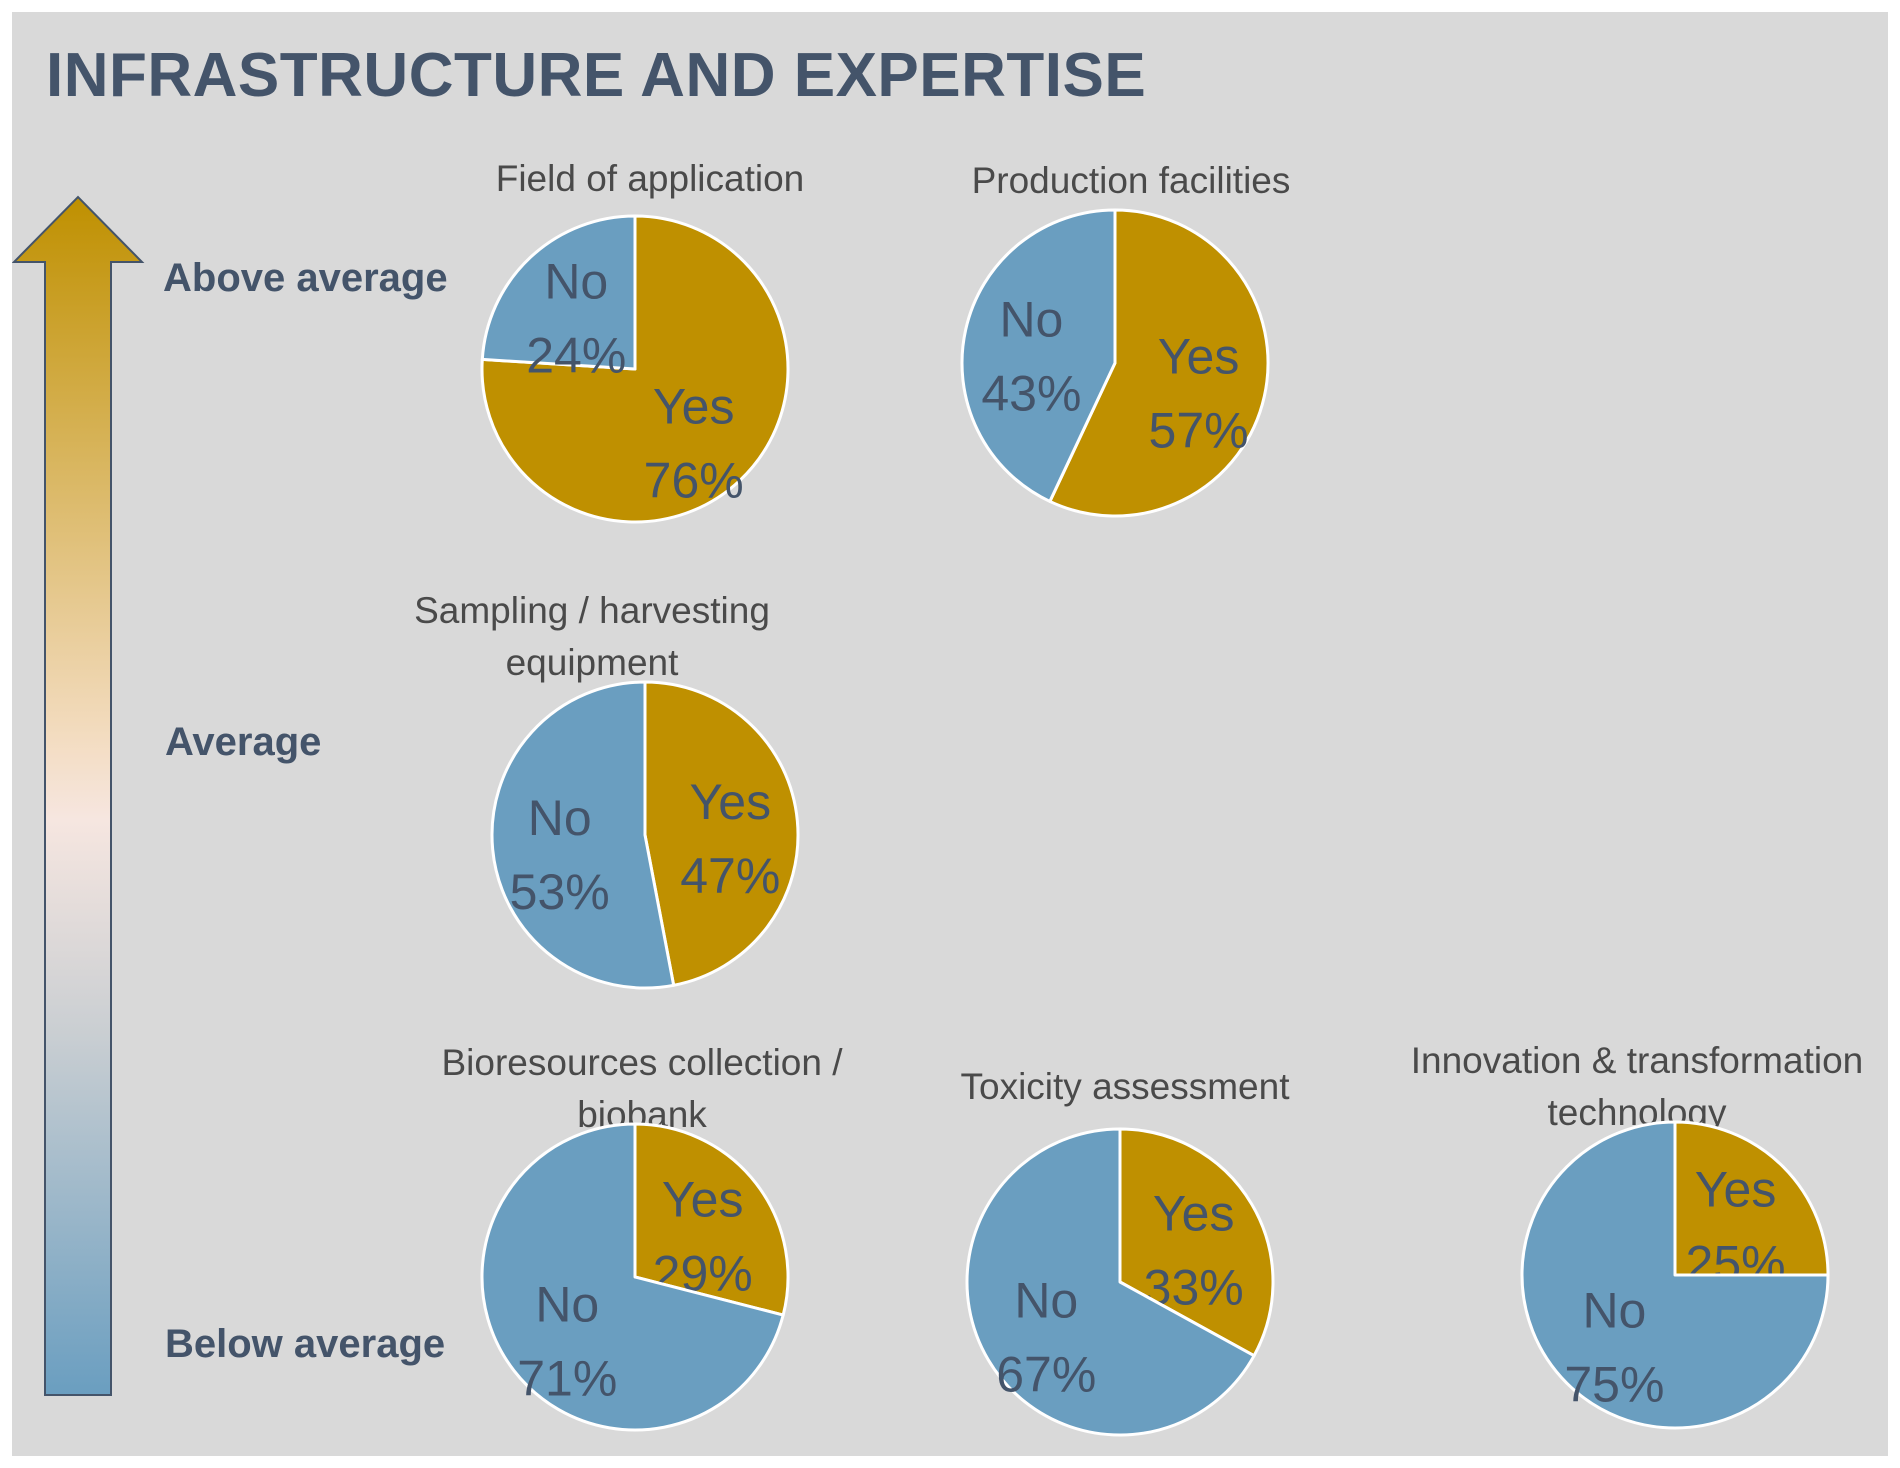 The height and width of the screenshot is (1468, 1900). I want to click on pie-slice-value: 24%, so click(576, 356).